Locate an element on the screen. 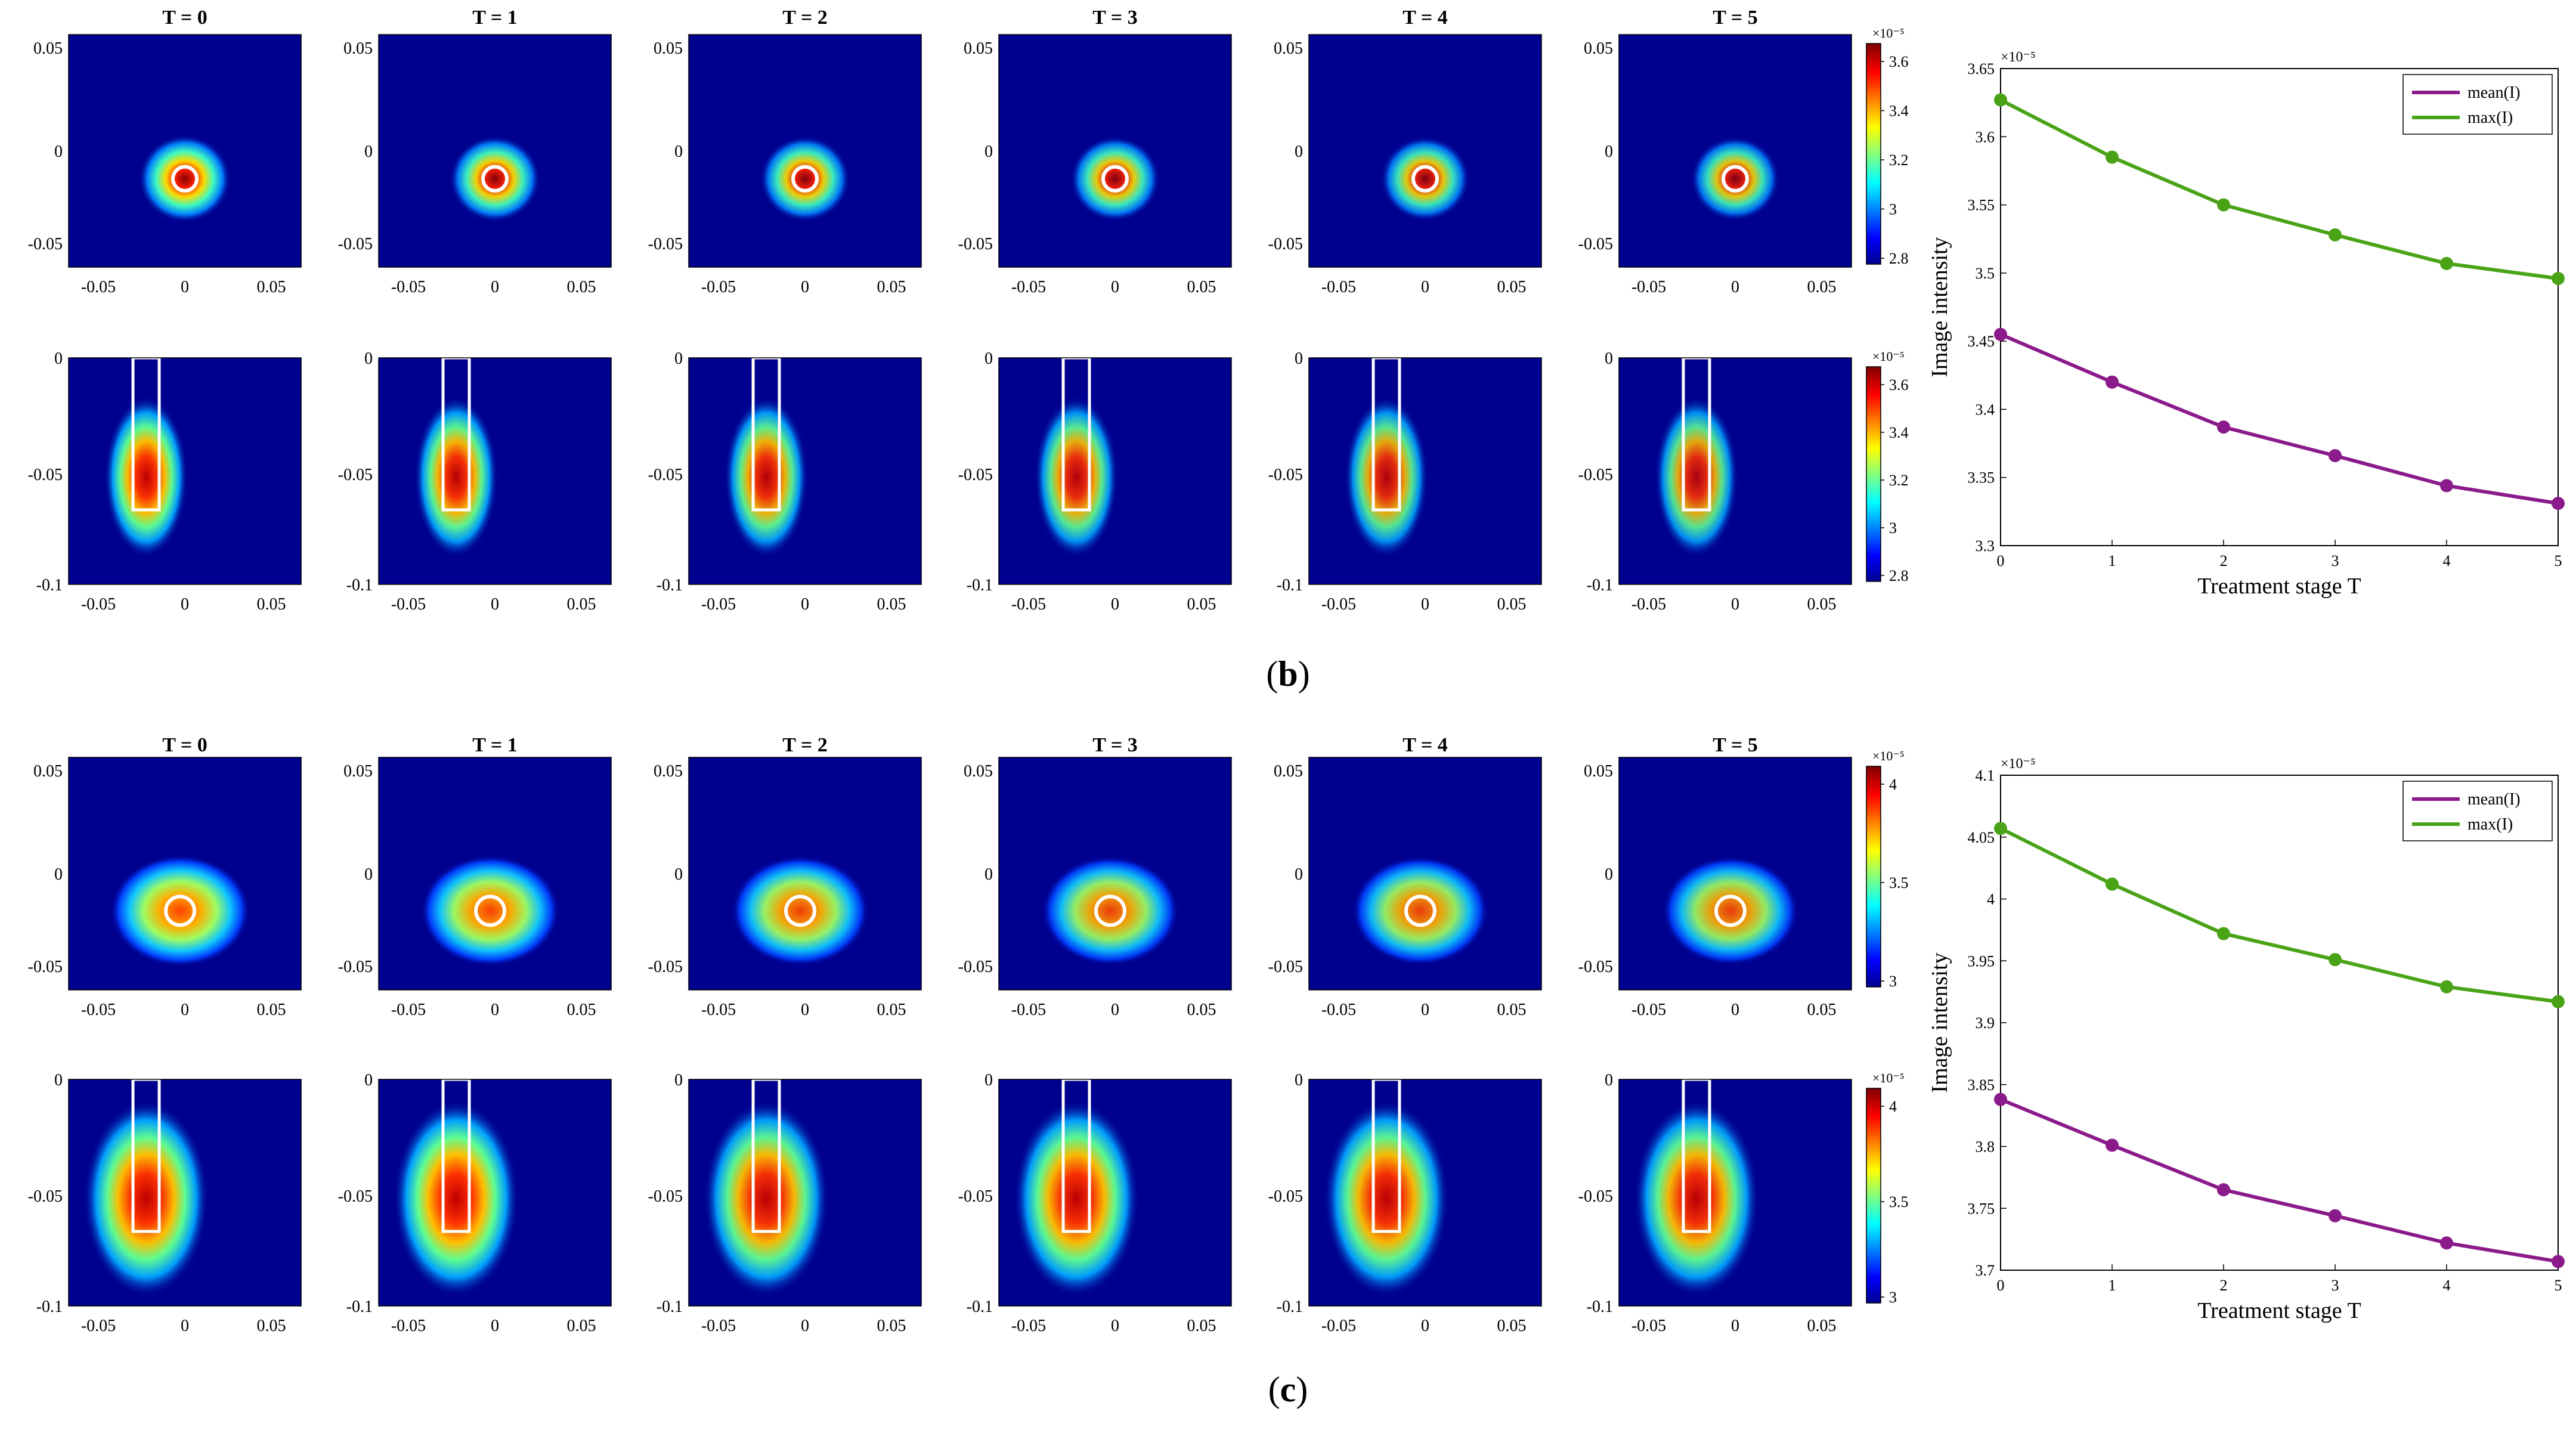 The height and width of the screenshot is (1430, 2576). y-tick-label: 3.65 is located at coordinates (1981, 69).